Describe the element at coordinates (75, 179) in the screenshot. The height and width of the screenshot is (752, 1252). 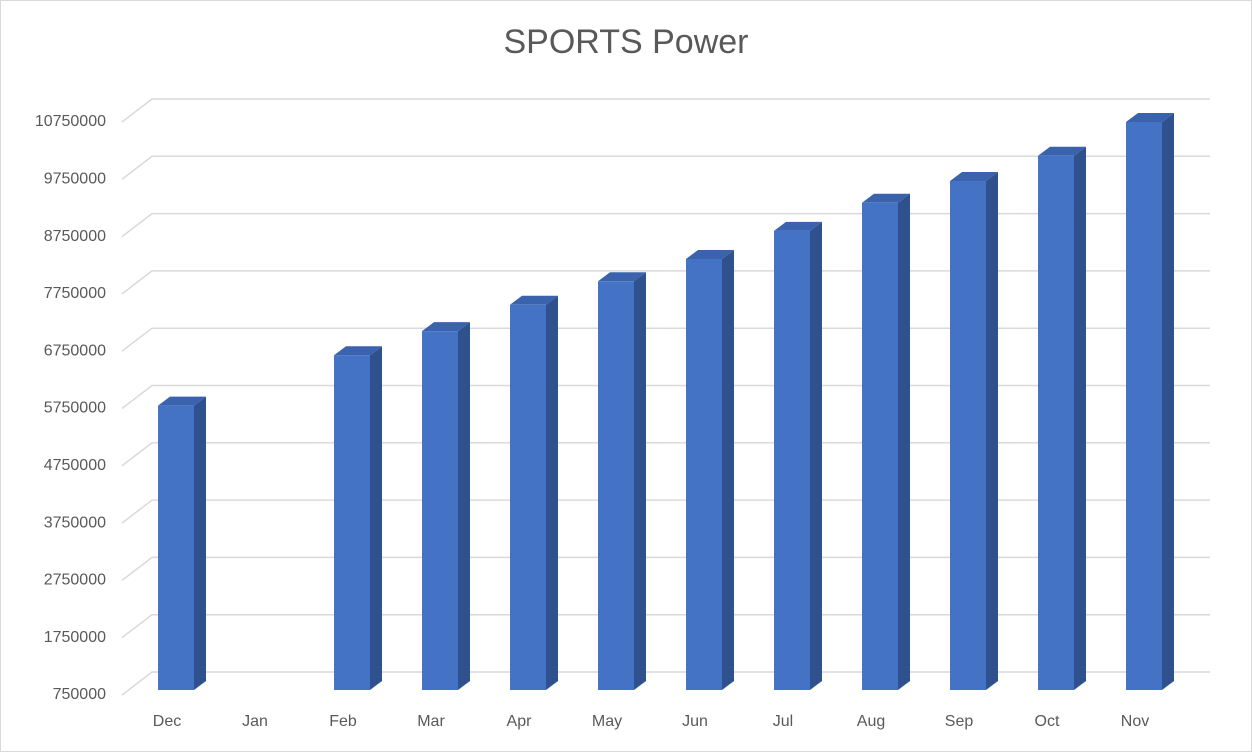
I see `y-tick-label: 9750000` at that location.